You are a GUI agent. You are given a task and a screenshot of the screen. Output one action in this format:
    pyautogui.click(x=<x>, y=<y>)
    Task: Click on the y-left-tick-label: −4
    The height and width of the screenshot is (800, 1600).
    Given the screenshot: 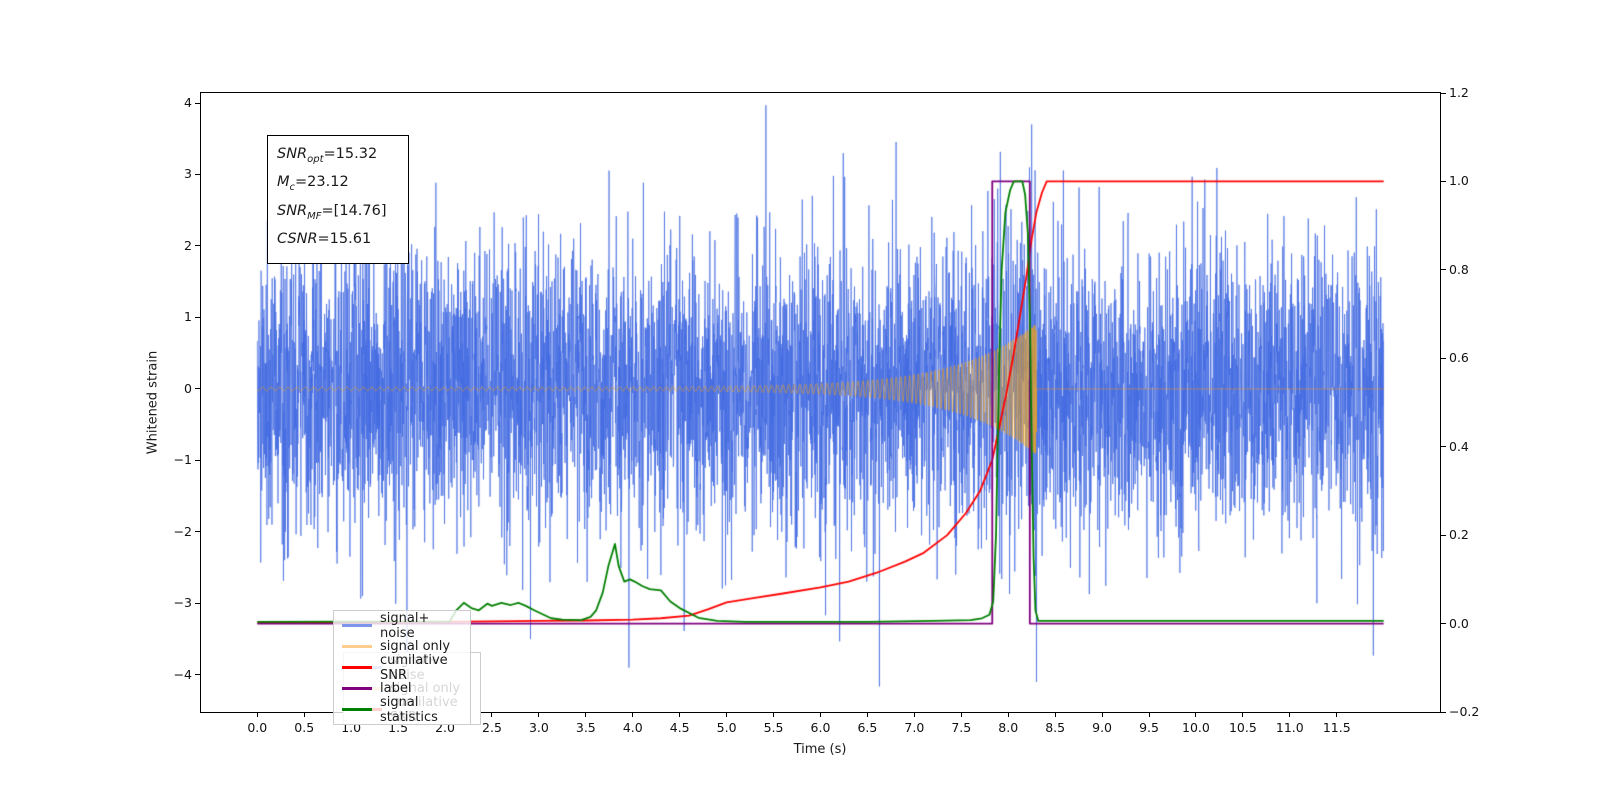 What is the action you would take?
    pyautogui.click(x=182, y=674)
    